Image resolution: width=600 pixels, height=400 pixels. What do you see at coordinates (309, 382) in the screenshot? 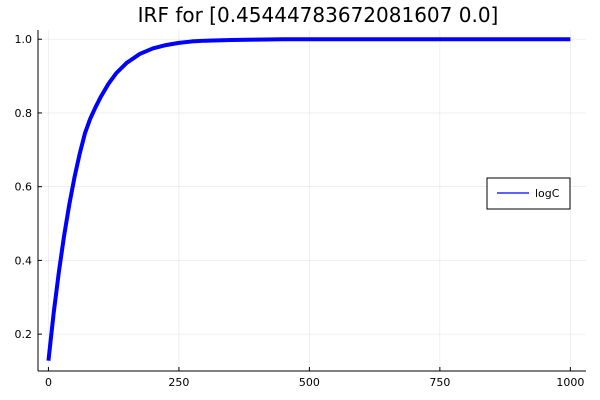
I see `x-tick-label-2: 500` at bounding box center [309, 382].